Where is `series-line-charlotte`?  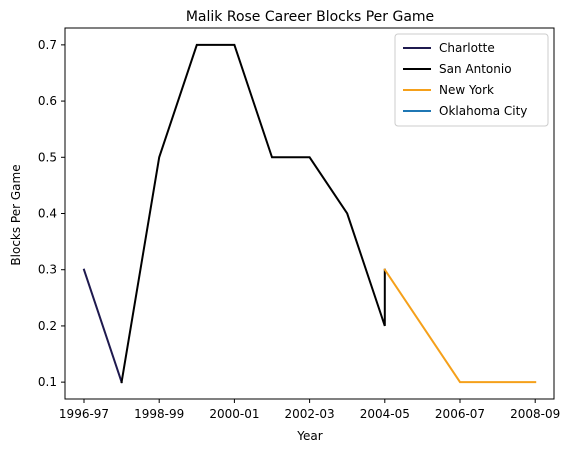
series-line-charlotte is located at coordinates (102, 326).